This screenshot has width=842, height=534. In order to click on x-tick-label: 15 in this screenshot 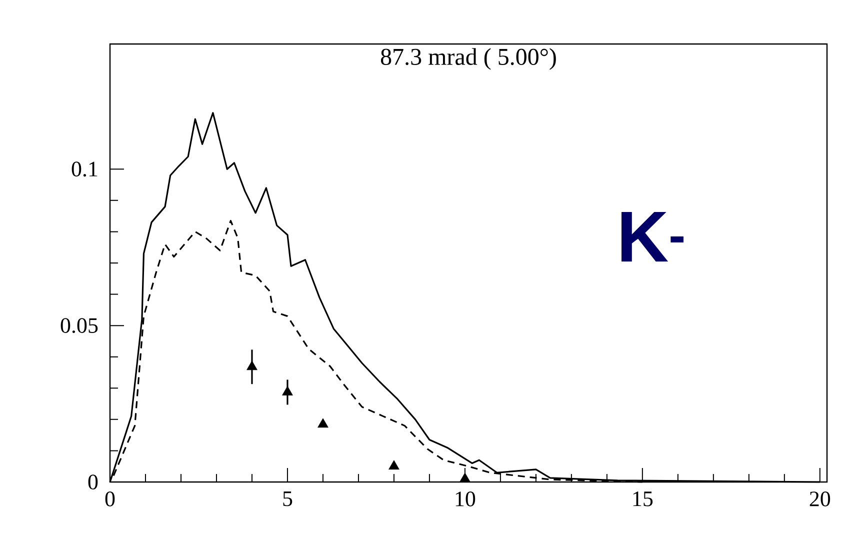, I will do `click(643, 499)`.